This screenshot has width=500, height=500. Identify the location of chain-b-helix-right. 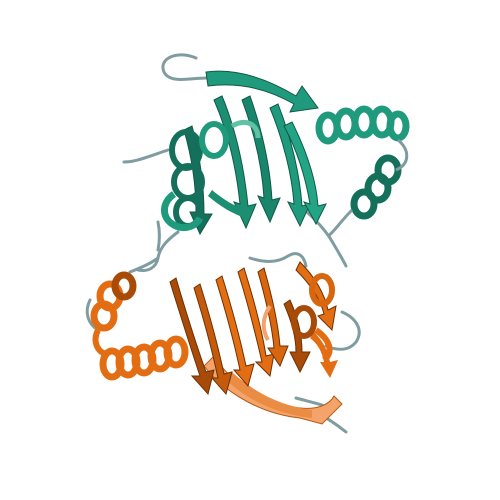
(313, 306).